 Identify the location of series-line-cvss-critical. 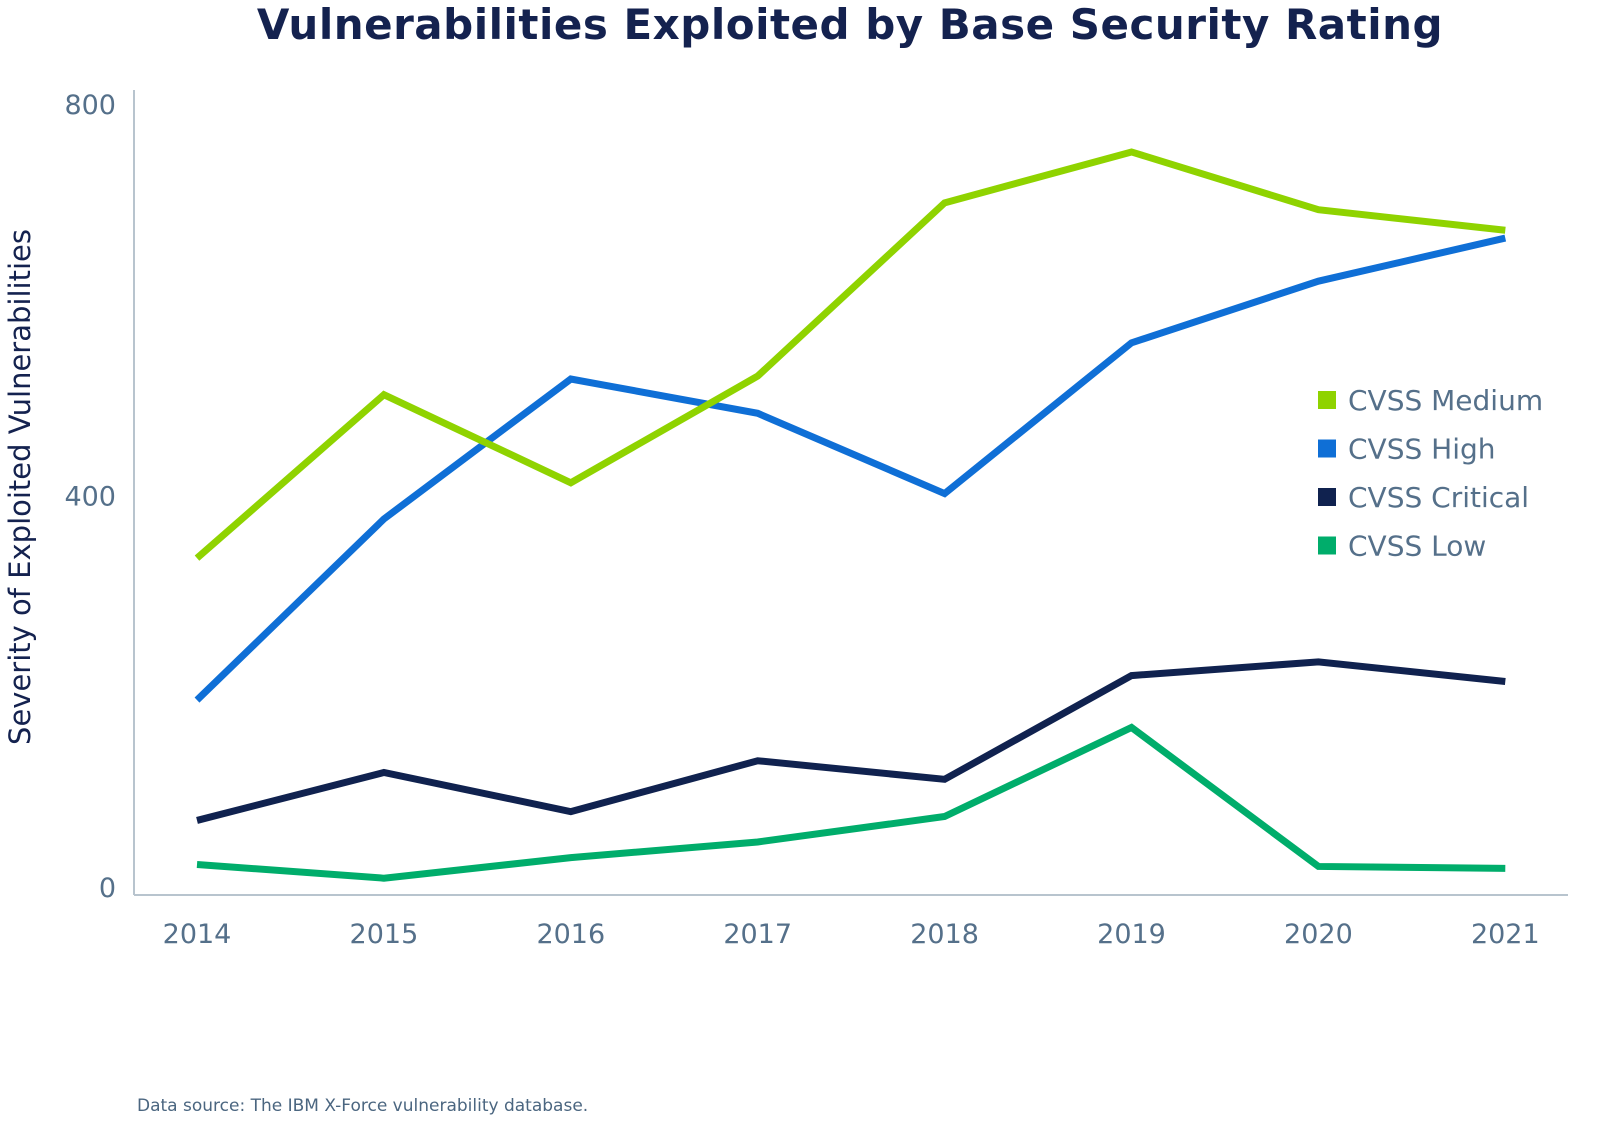
(851, 741).